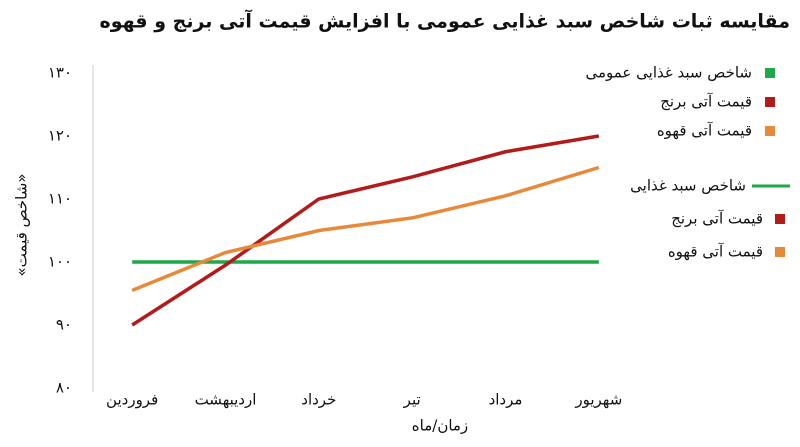 The height and width of the screenshot is (447, 800). I want to click on y-axis-label: «شاخص قیمت», so click(22, 224).